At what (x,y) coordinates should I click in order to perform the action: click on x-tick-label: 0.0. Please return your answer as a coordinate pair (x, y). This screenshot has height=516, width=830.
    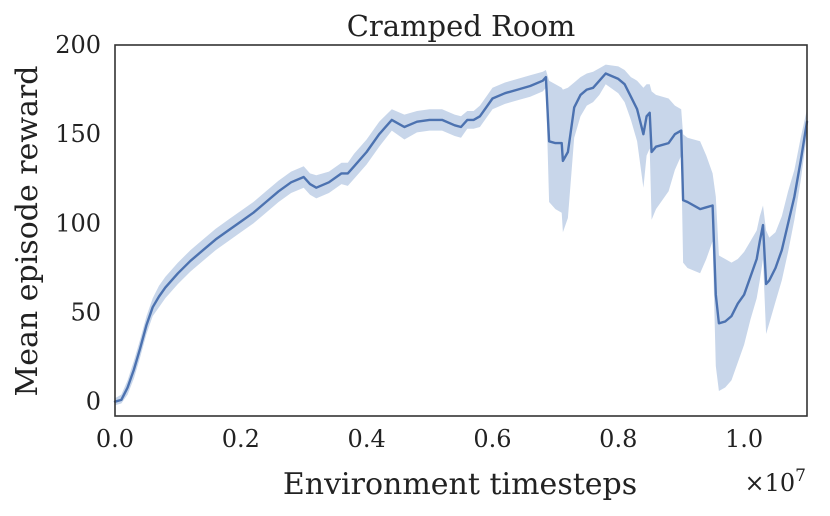
    Looking at the image, I should click on (115, 439).